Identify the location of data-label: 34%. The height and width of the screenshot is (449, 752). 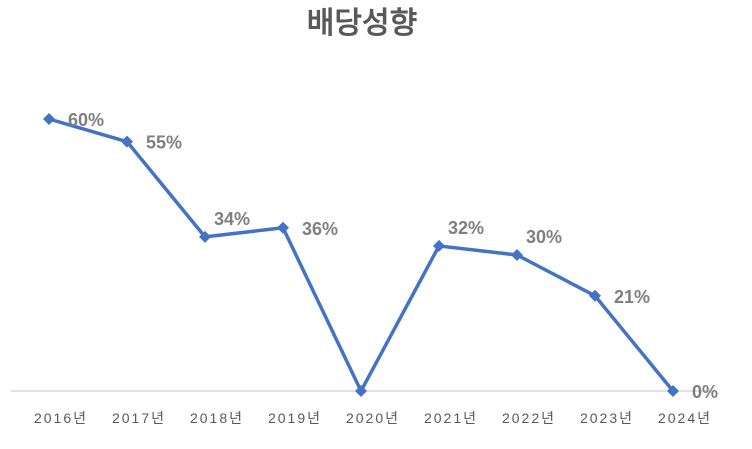
(232, 219).